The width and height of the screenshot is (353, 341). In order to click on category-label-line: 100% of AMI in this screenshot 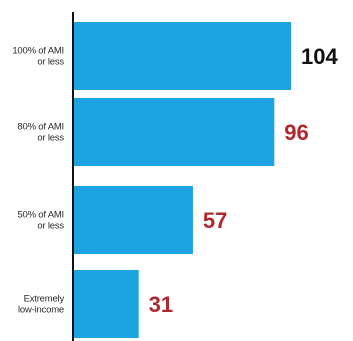, I will do `click(38, 51)`.